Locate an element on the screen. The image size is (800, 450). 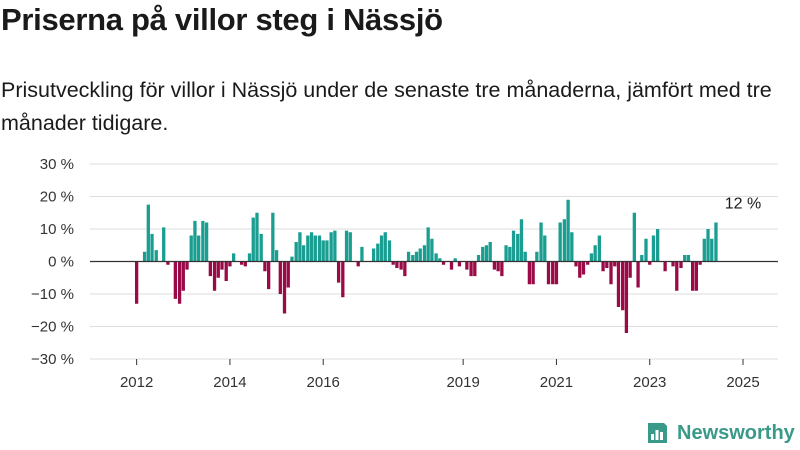
x-tick-label: 2021 is located at coordinates (556, 382).